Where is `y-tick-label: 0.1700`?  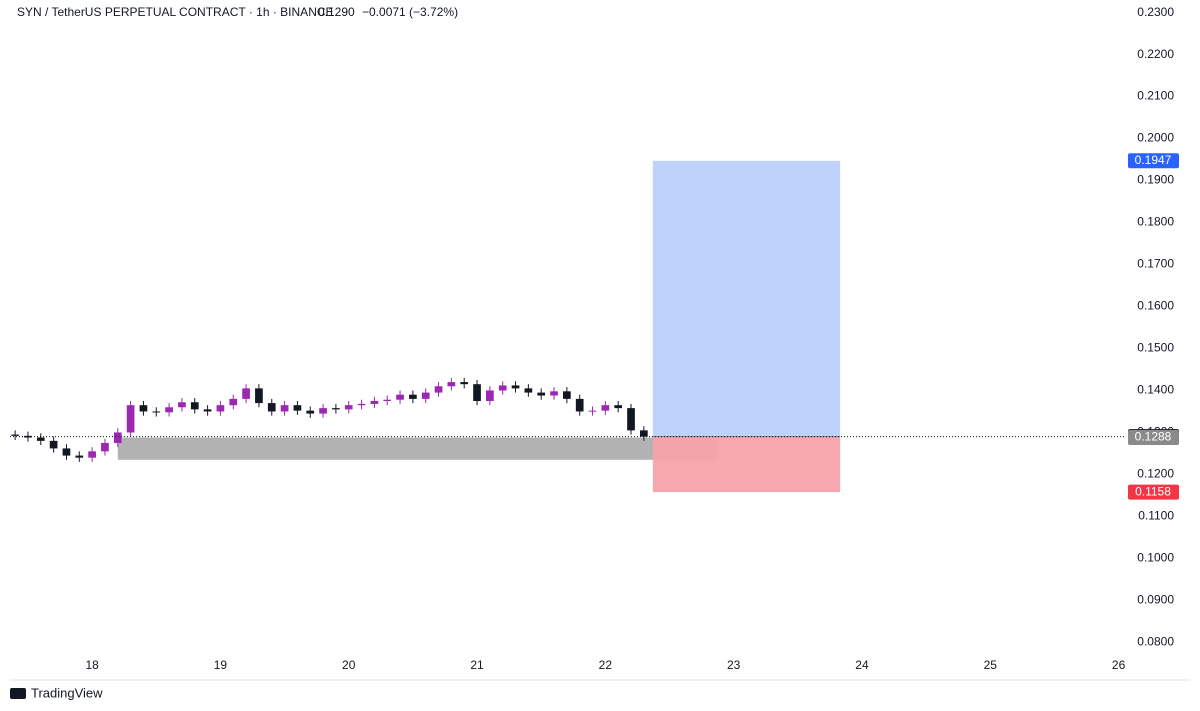 y-tick-label: 0.1700 is located at coordinates (1155, 264).